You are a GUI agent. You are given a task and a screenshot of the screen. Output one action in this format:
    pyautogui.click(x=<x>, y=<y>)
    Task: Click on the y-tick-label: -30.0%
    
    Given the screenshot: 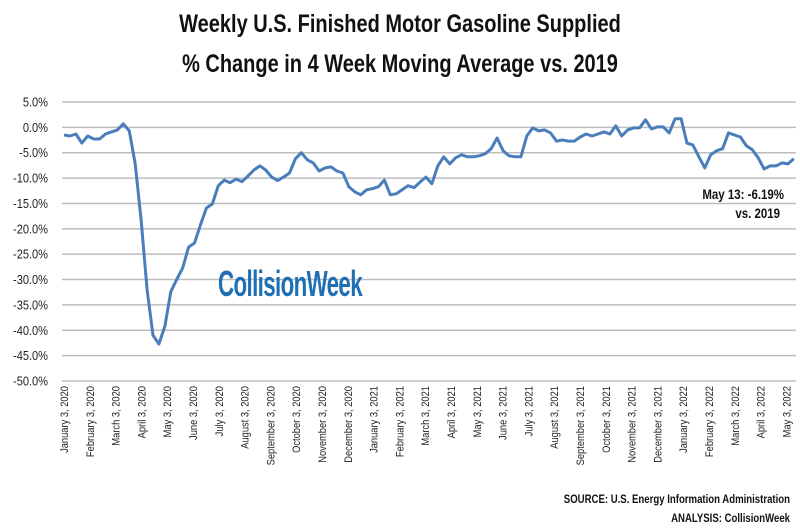 What is the action you would take?
    pyautogui.click(x=30, y=279)
    